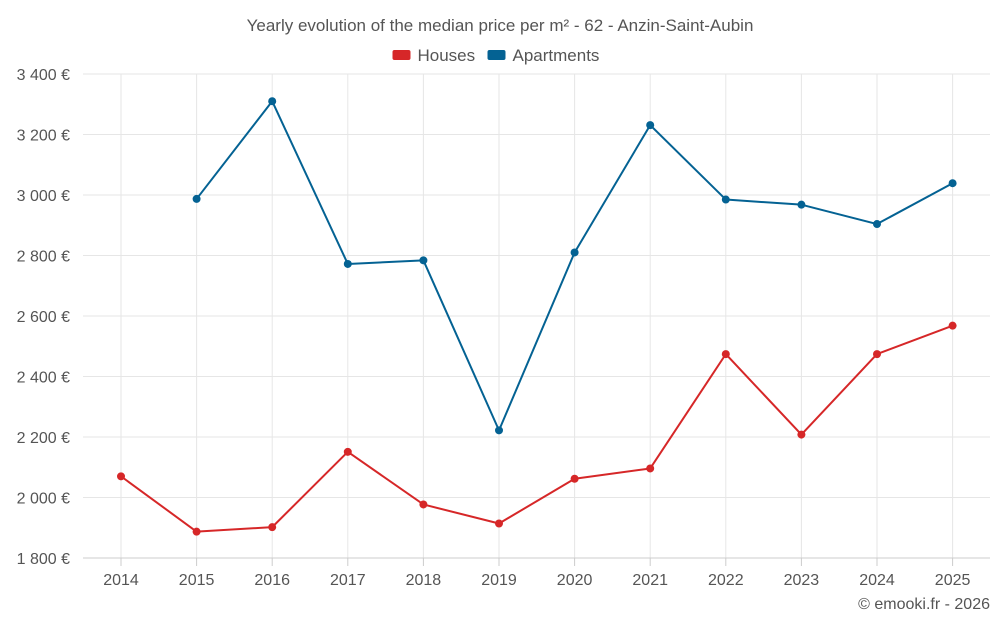 The image size is (1000, 625). I want to click on x-tick-label: 2017, so click(348, 580).